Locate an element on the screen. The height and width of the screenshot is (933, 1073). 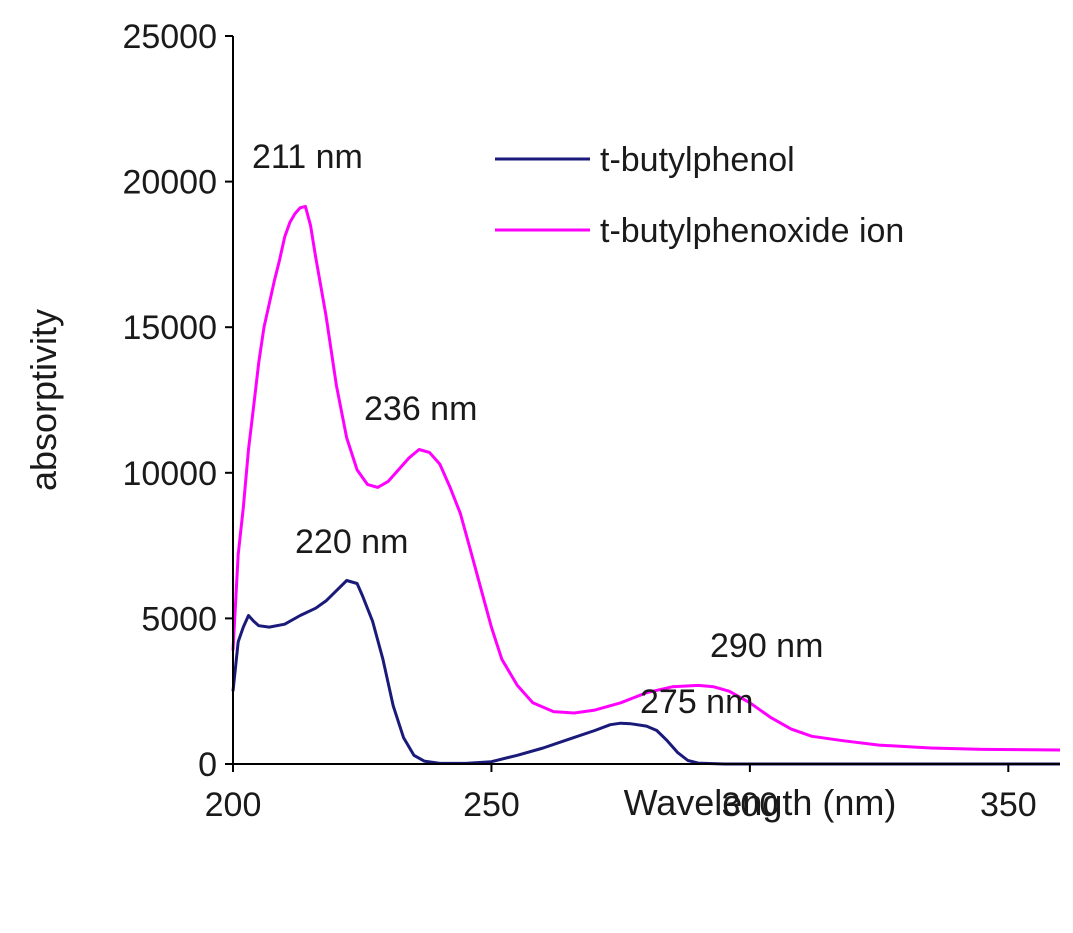
y-tick-label: 10000 is located at coordinates (169, 474).